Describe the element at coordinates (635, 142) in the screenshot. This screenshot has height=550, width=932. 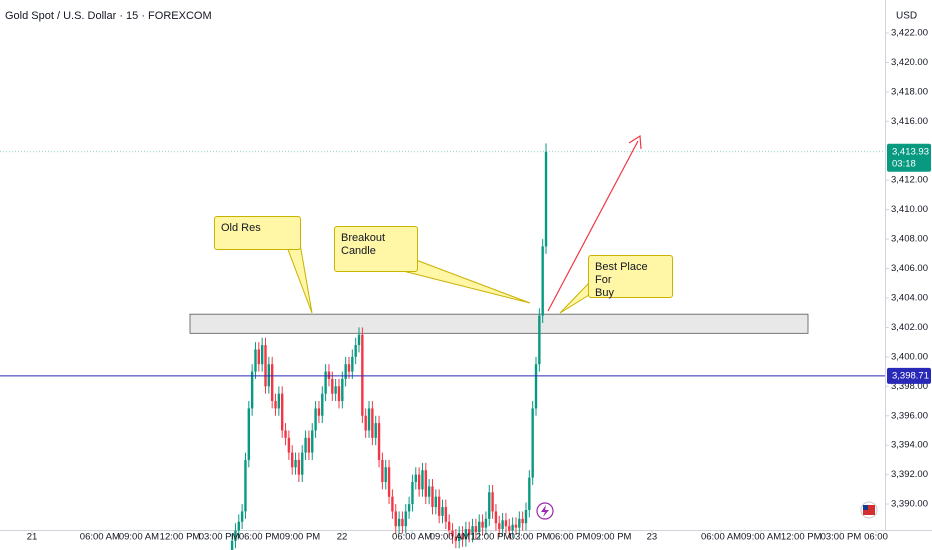
I see `arrow-head` at that location.